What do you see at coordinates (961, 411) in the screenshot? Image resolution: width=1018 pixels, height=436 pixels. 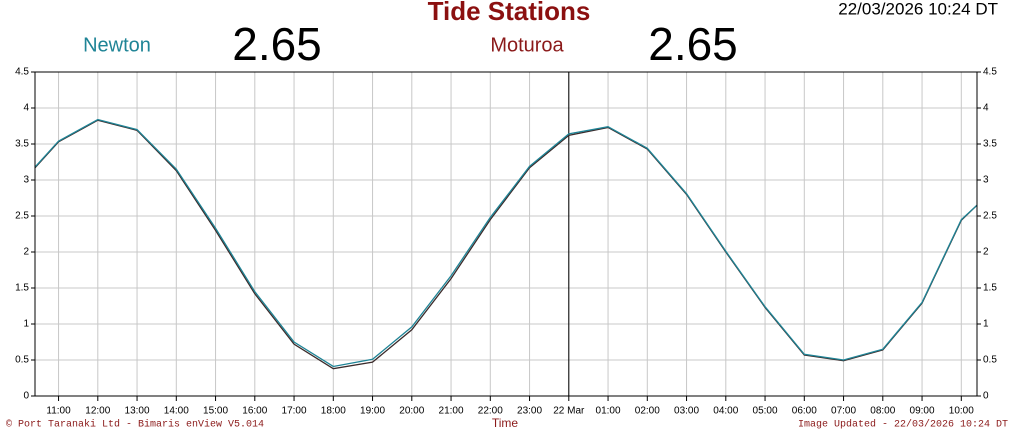 I see `x-tick-label: 10:00` at bounding box center [961, 411].